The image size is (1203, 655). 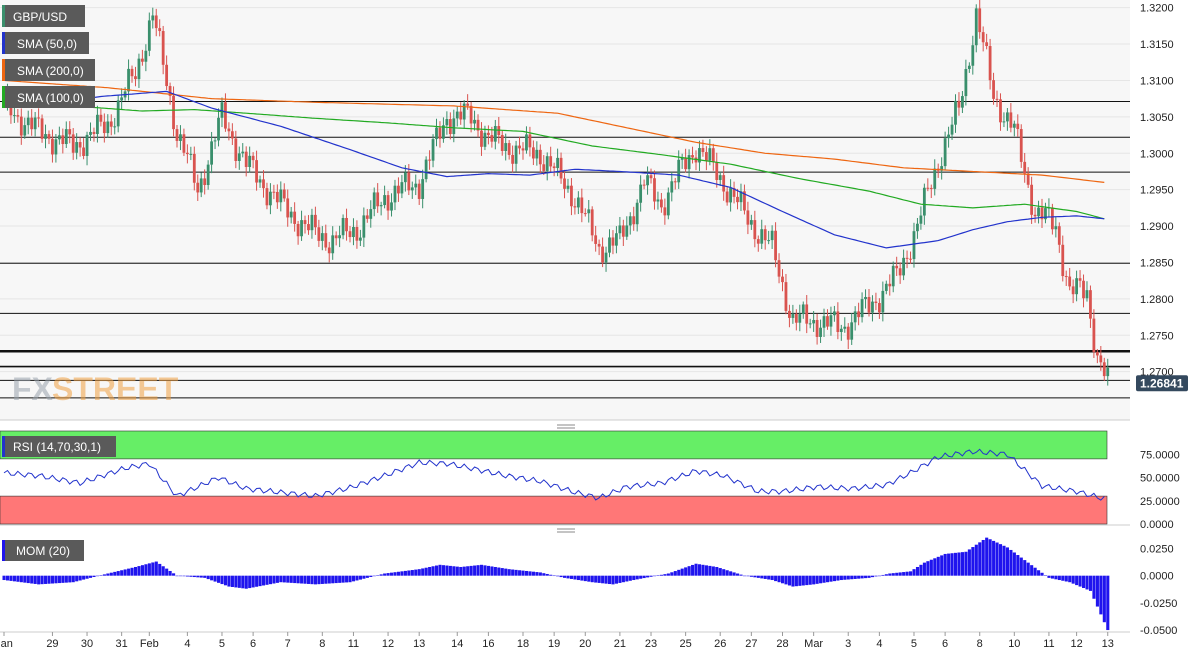 What do you see at coordinates (1076, 644) in the screenshot?
I see `time-tick-label: 12` at bounding box center [1076, 644].